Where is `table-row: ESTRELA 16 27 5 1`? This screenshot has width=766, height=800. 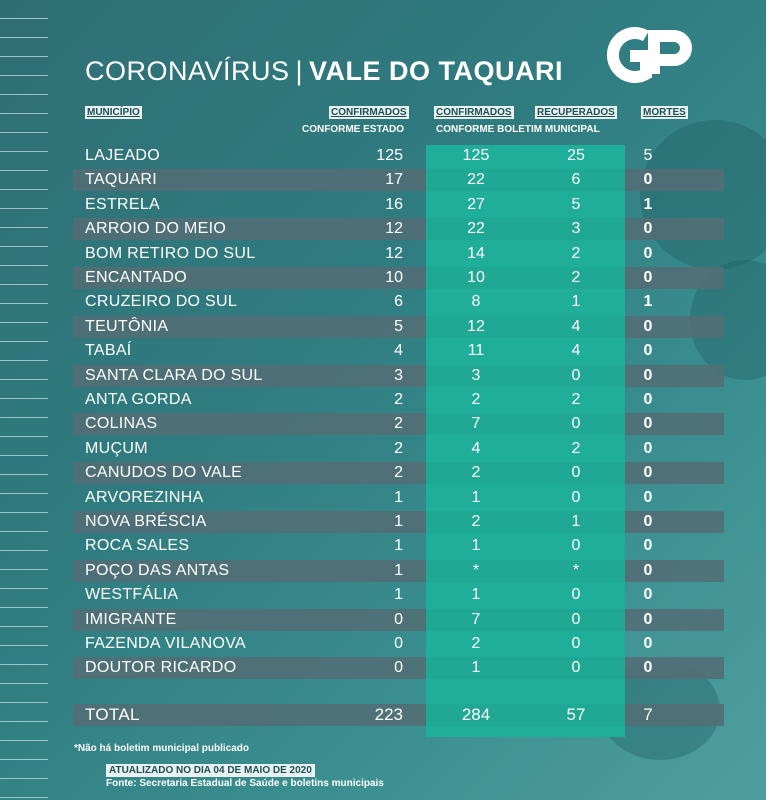
table-row: ESTRELA 16 27 5 1 is located at coordinates (398, 205).